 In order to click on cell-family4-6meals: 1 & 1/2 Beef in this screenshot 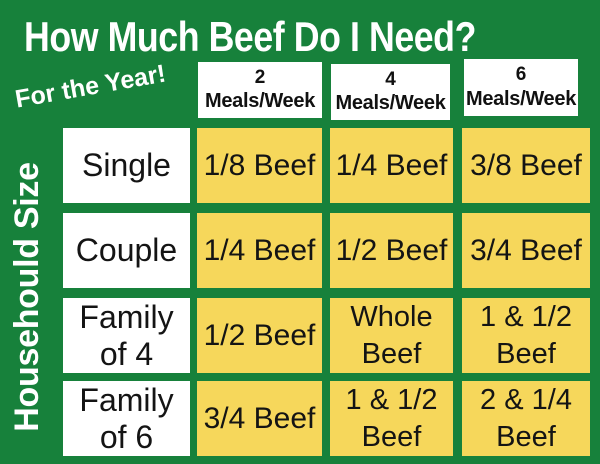, I will do `click(526, 335)`.